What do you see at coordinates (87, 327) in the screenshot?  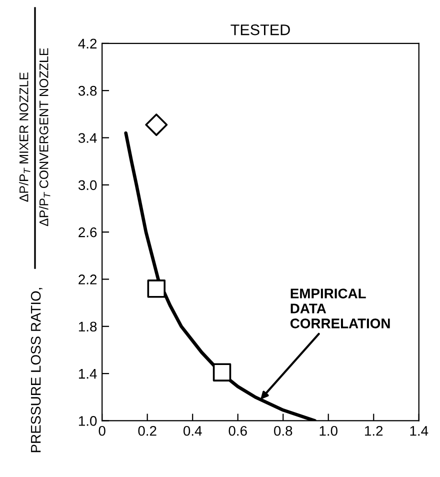 I see `y-tick-label: 1.8` at bounding box center [87, 327].